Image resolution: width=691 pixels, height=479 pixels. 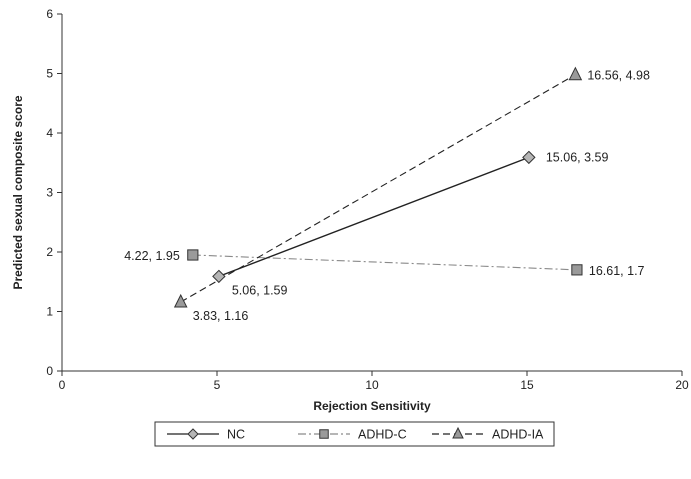 What do you see at coordinates (49, 252) in the screenshot?
I see `y-tick-label-2: 2` at bounding box center [49, 252].